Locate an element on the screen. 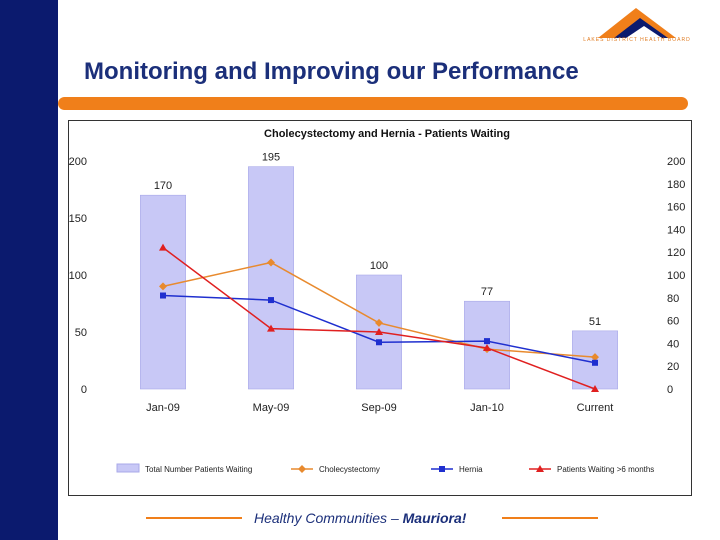 This screenshot has width=720, height=540. y-right-tick-label: 160 is located at coordinates (676, 208).